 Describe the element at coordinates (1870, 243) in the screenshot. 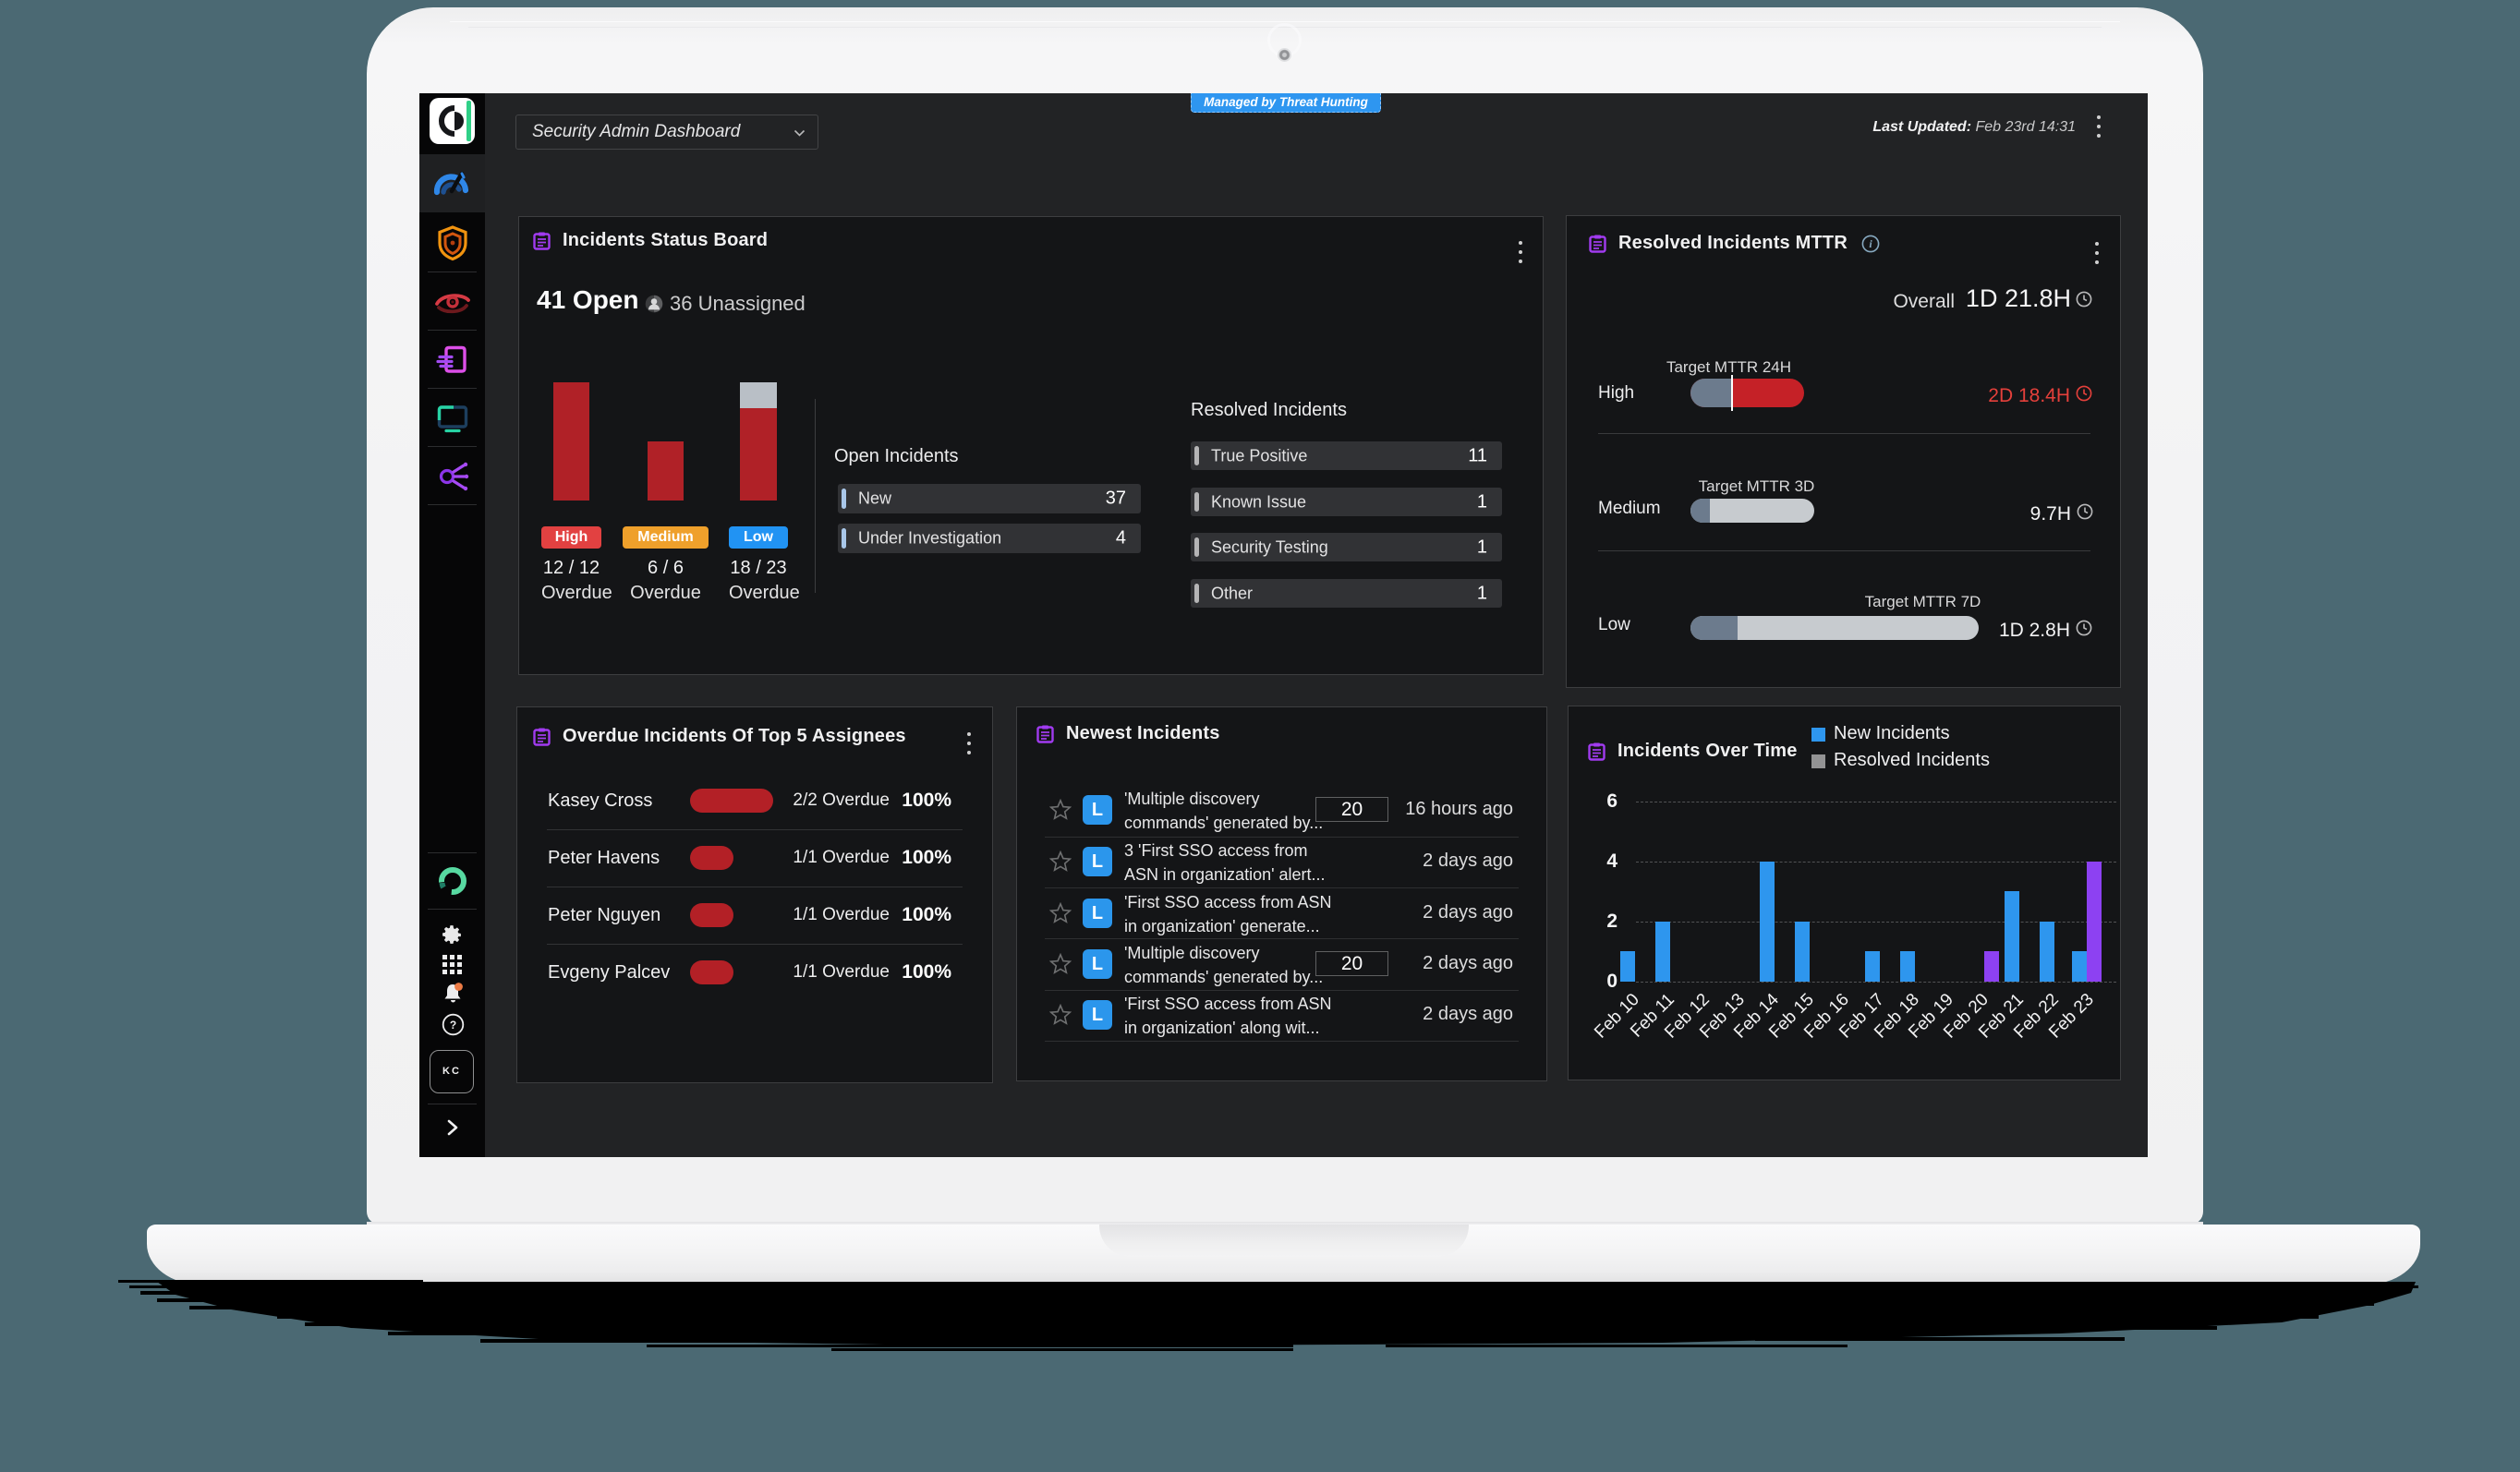

I see `svg-text: i` at that location.